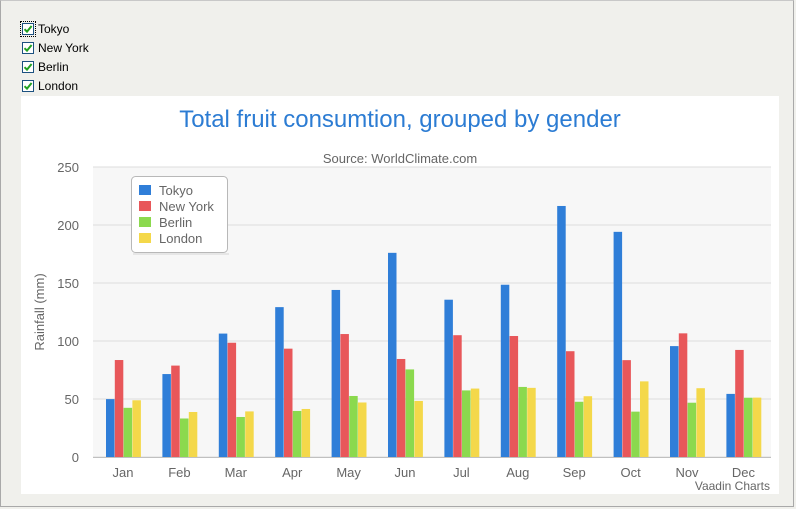 This screenshot has height=509, width=796. Describe the element at coordinates (505, 370) in the screenshot. I see `bar-tokyo-aug` at that location.